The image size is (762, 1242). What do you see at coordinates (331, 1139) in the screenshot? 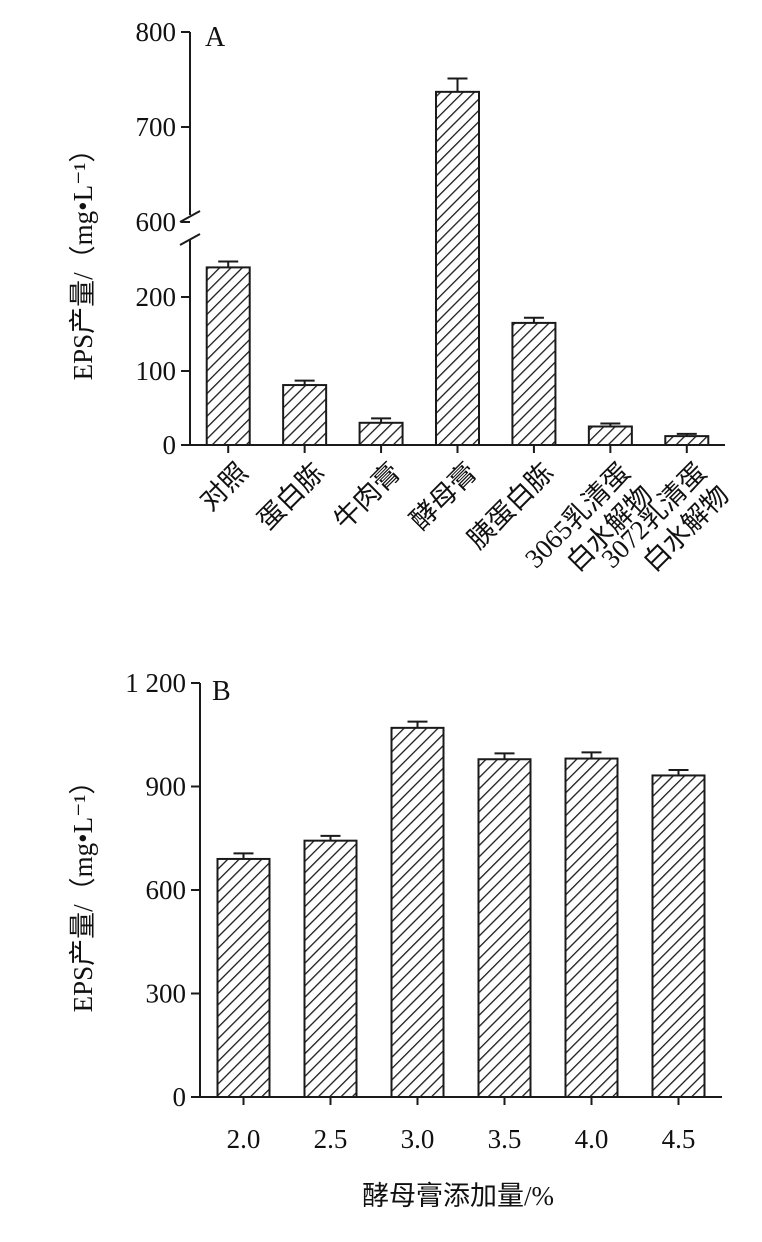
I see `x-tick-label-b: 2.5` at bounding box center [331, 1139].